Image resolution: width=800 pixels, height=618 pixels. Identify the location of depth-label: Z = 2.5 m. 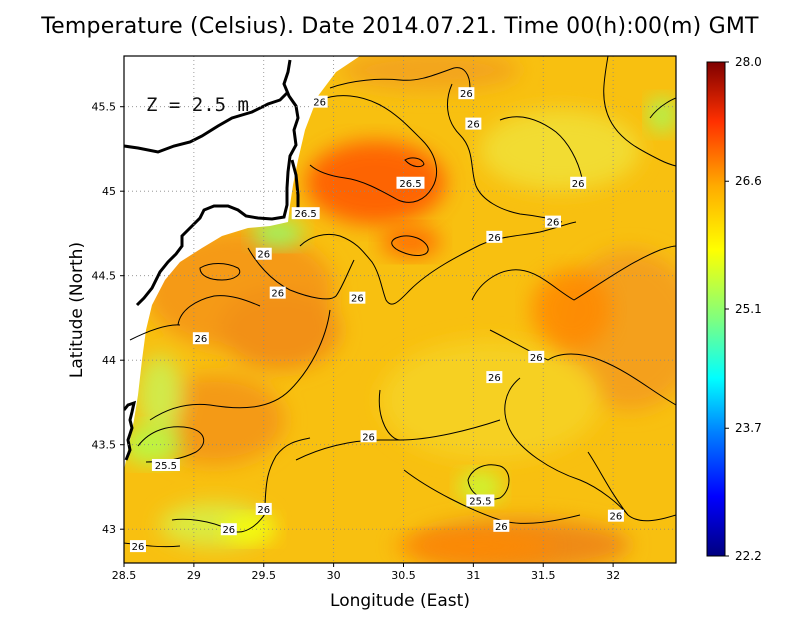
(197, 105).